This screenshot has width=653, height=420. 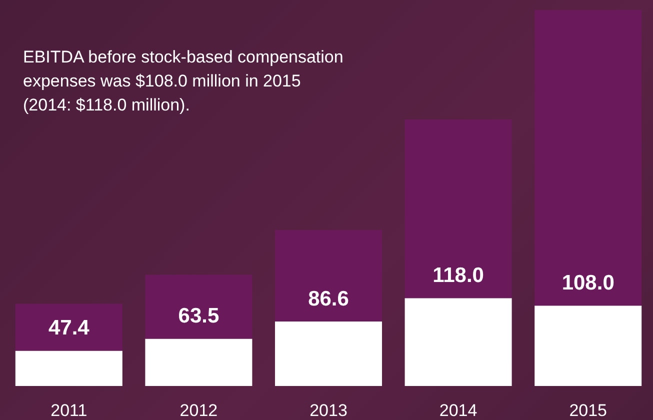 What do you see at coordinates (588, 410) in the screenshot?
I see `x-tick-label: 2015` at bounding box center [588, 410].